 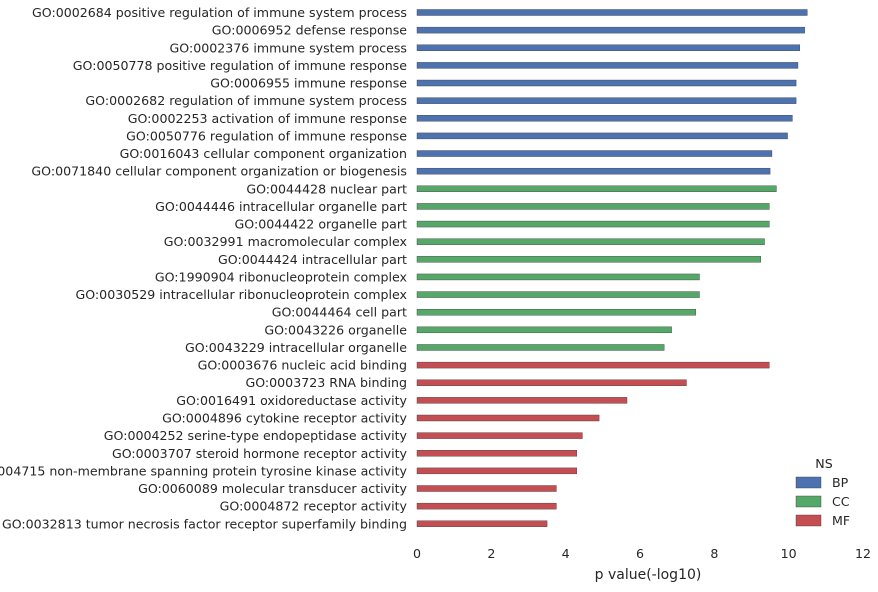 I want to click on legend-label-bp: BP, so click(x=840, y=482).